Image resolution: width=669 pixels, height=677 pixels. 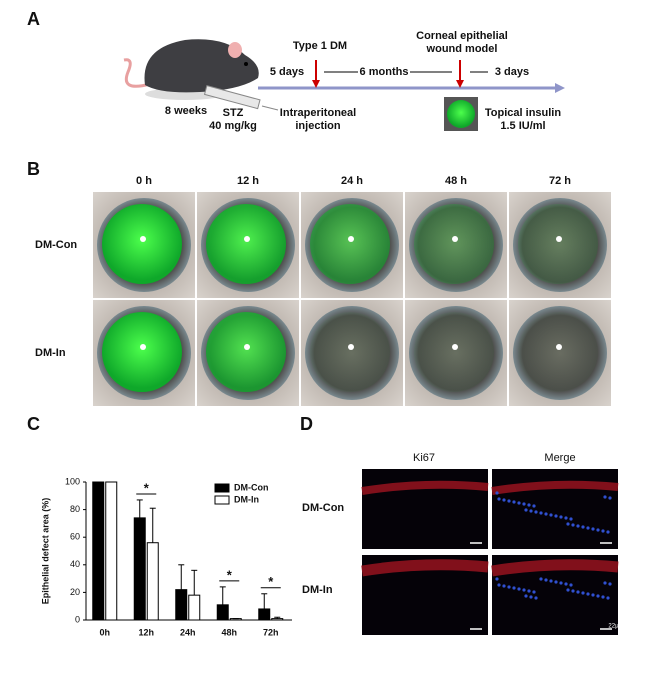 I want to click on column-header: 24 h, so click(x=352, y=181).